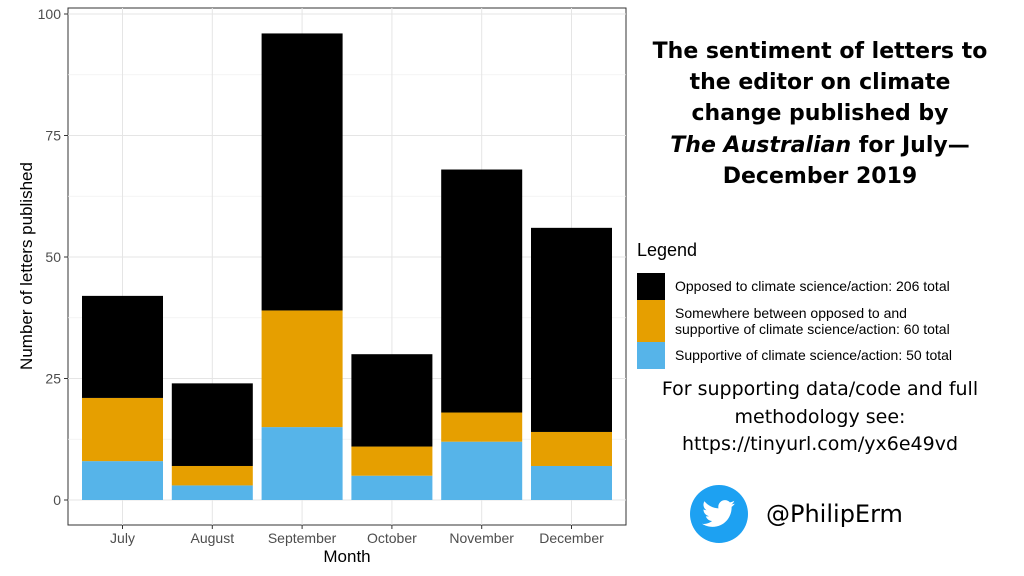  Describe the element at coordinates (482, 427) in the screenshot. I see `bar-between-november` at that location.